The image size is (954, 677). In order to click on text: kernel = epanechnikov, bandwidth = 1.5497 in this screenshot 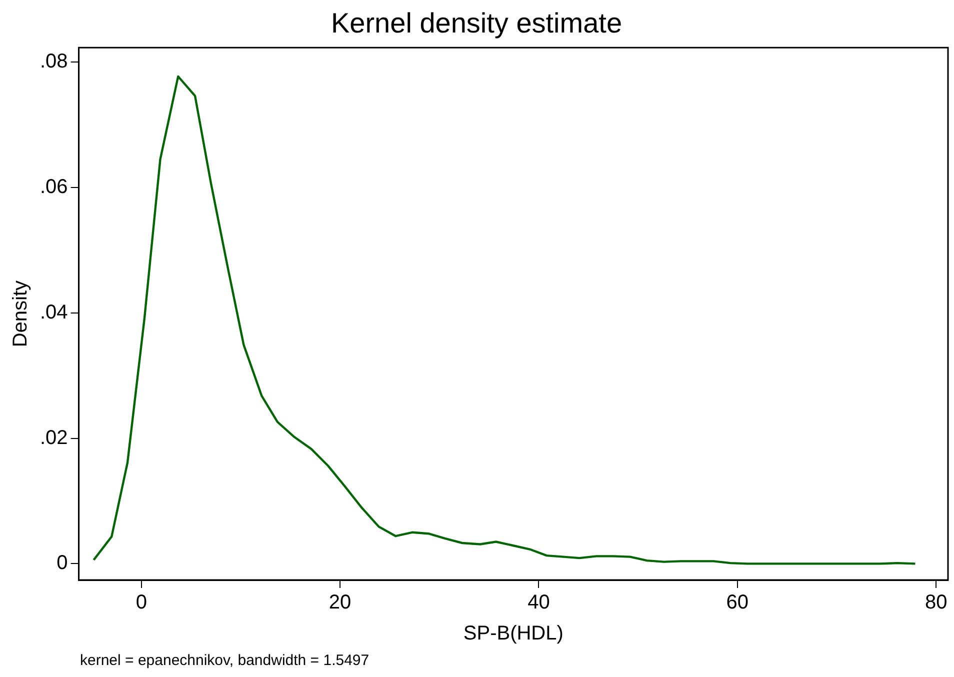, I will do `click(225, 660)`.